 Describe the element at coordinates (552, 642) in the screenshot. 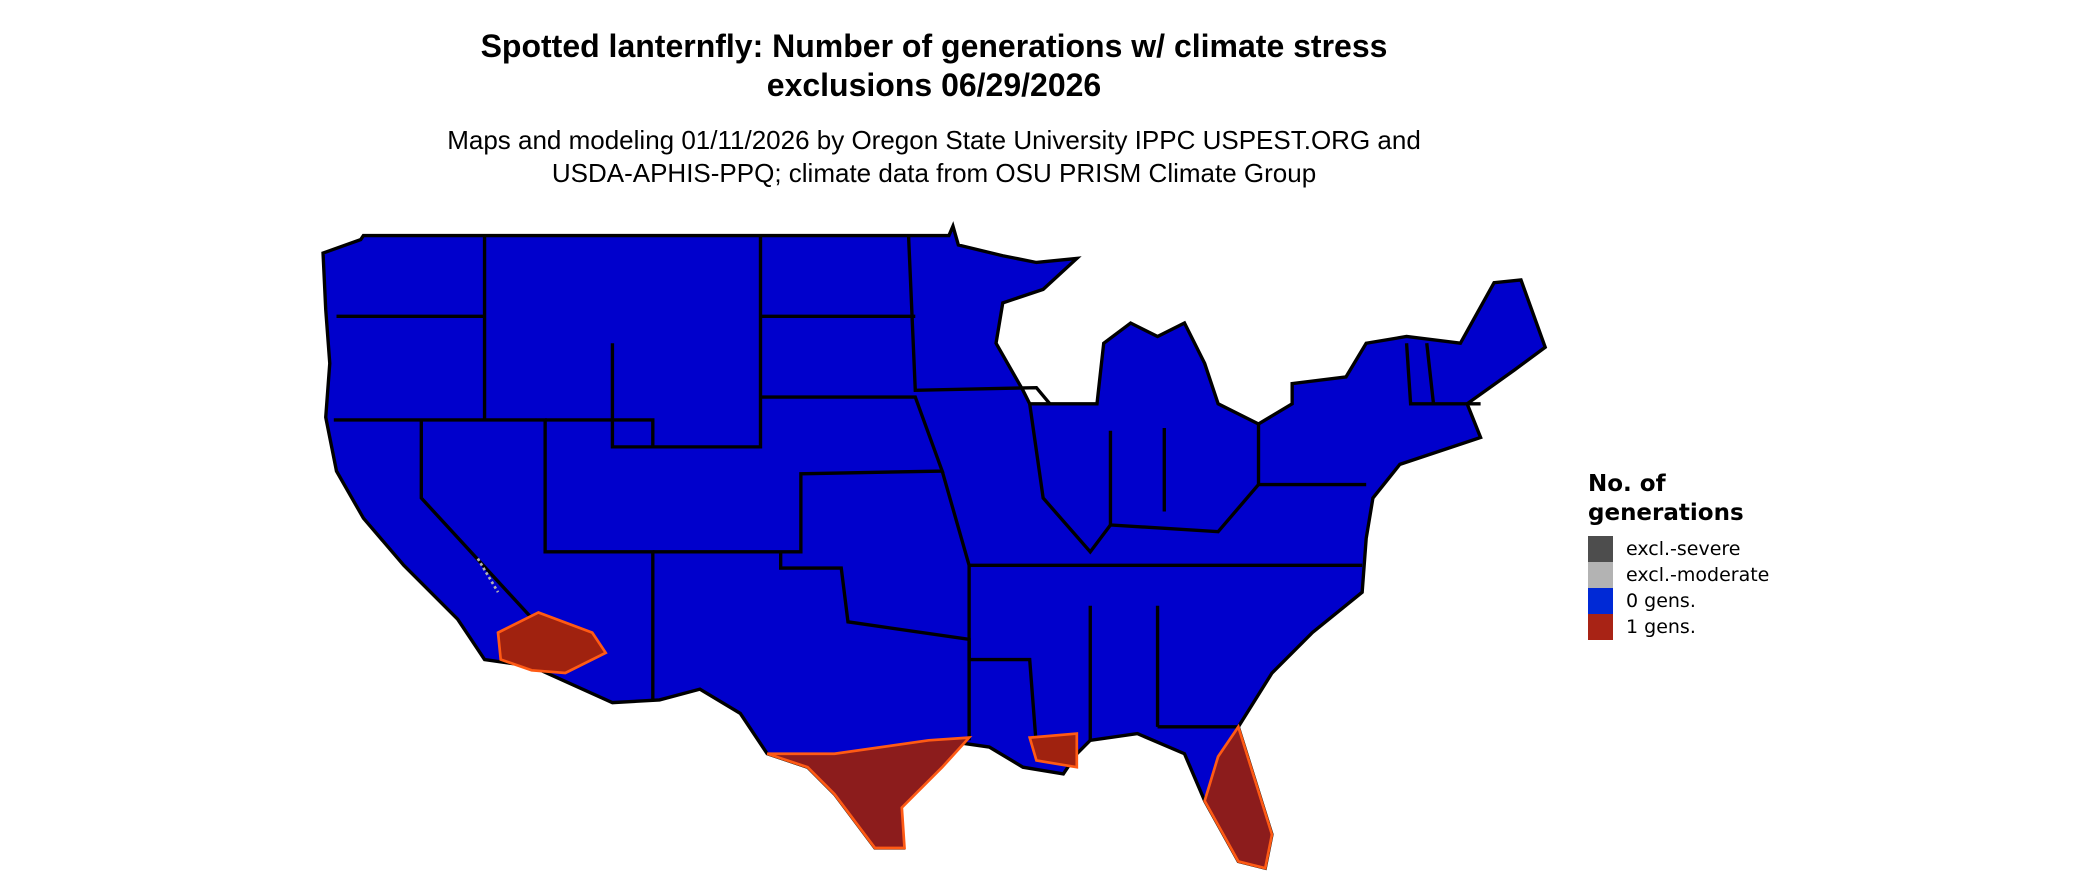

I see `region-1-gen-southwest` at that location.